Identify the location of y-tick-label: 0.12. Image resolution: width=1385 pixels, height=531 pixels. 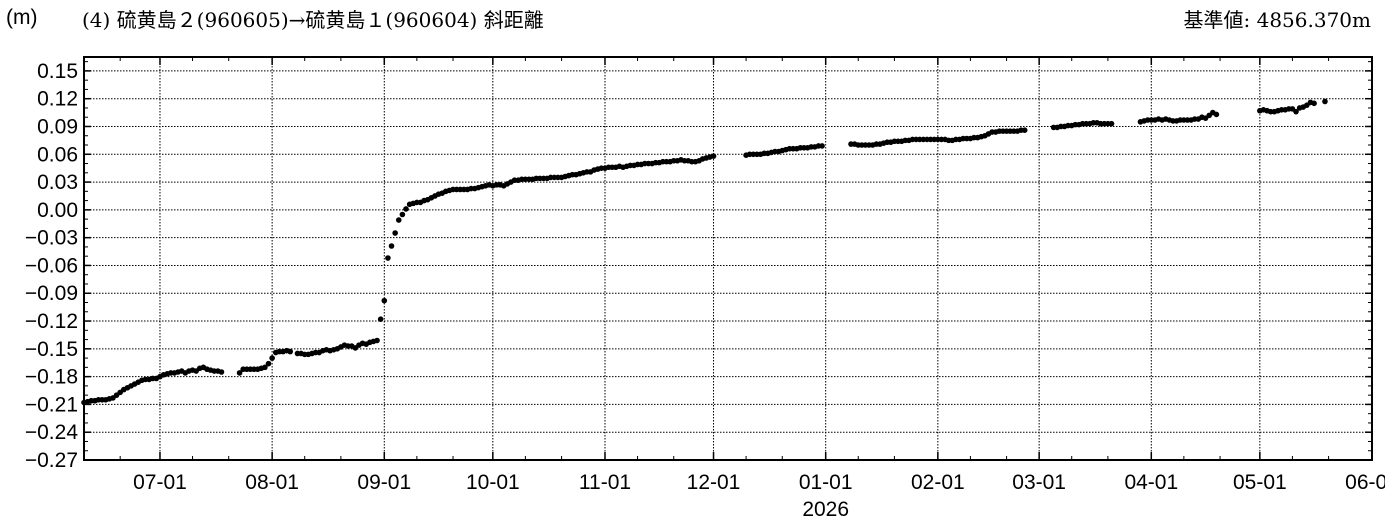
(57, 99).